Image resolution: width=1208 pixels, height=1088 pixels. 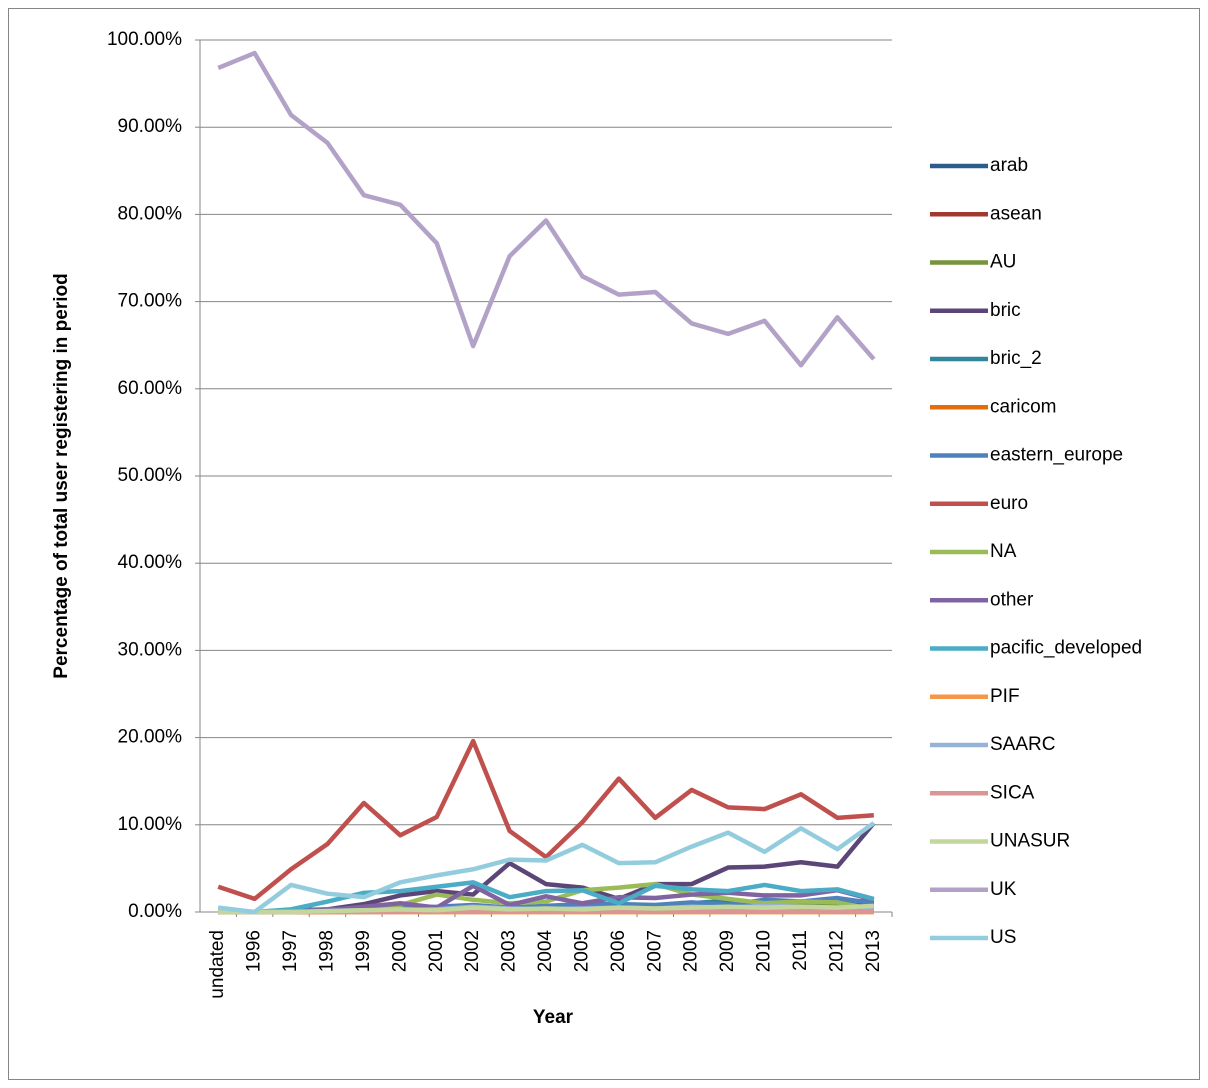 What do you see at coordinates (618, 951) in the screenshot?
I see `x-tick-label: 2006` at bounding box center [618, 951].